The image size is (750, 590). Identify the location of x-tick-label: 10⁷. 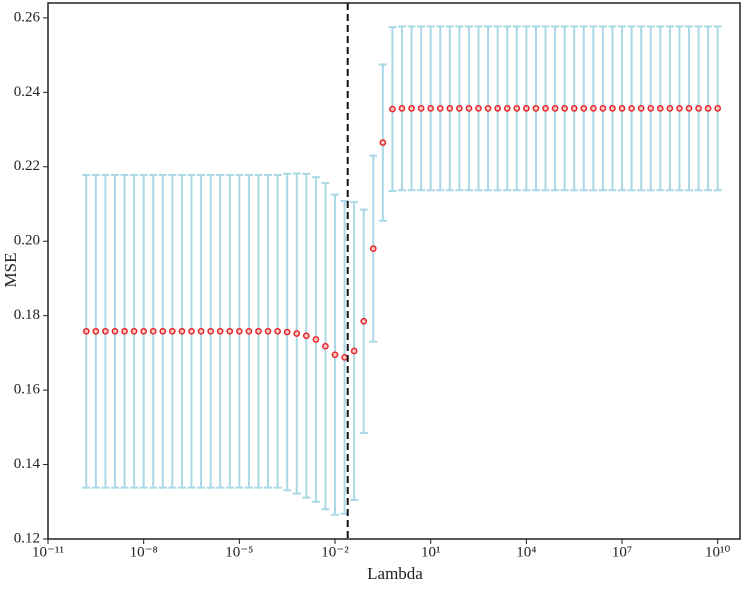
(622, 552).